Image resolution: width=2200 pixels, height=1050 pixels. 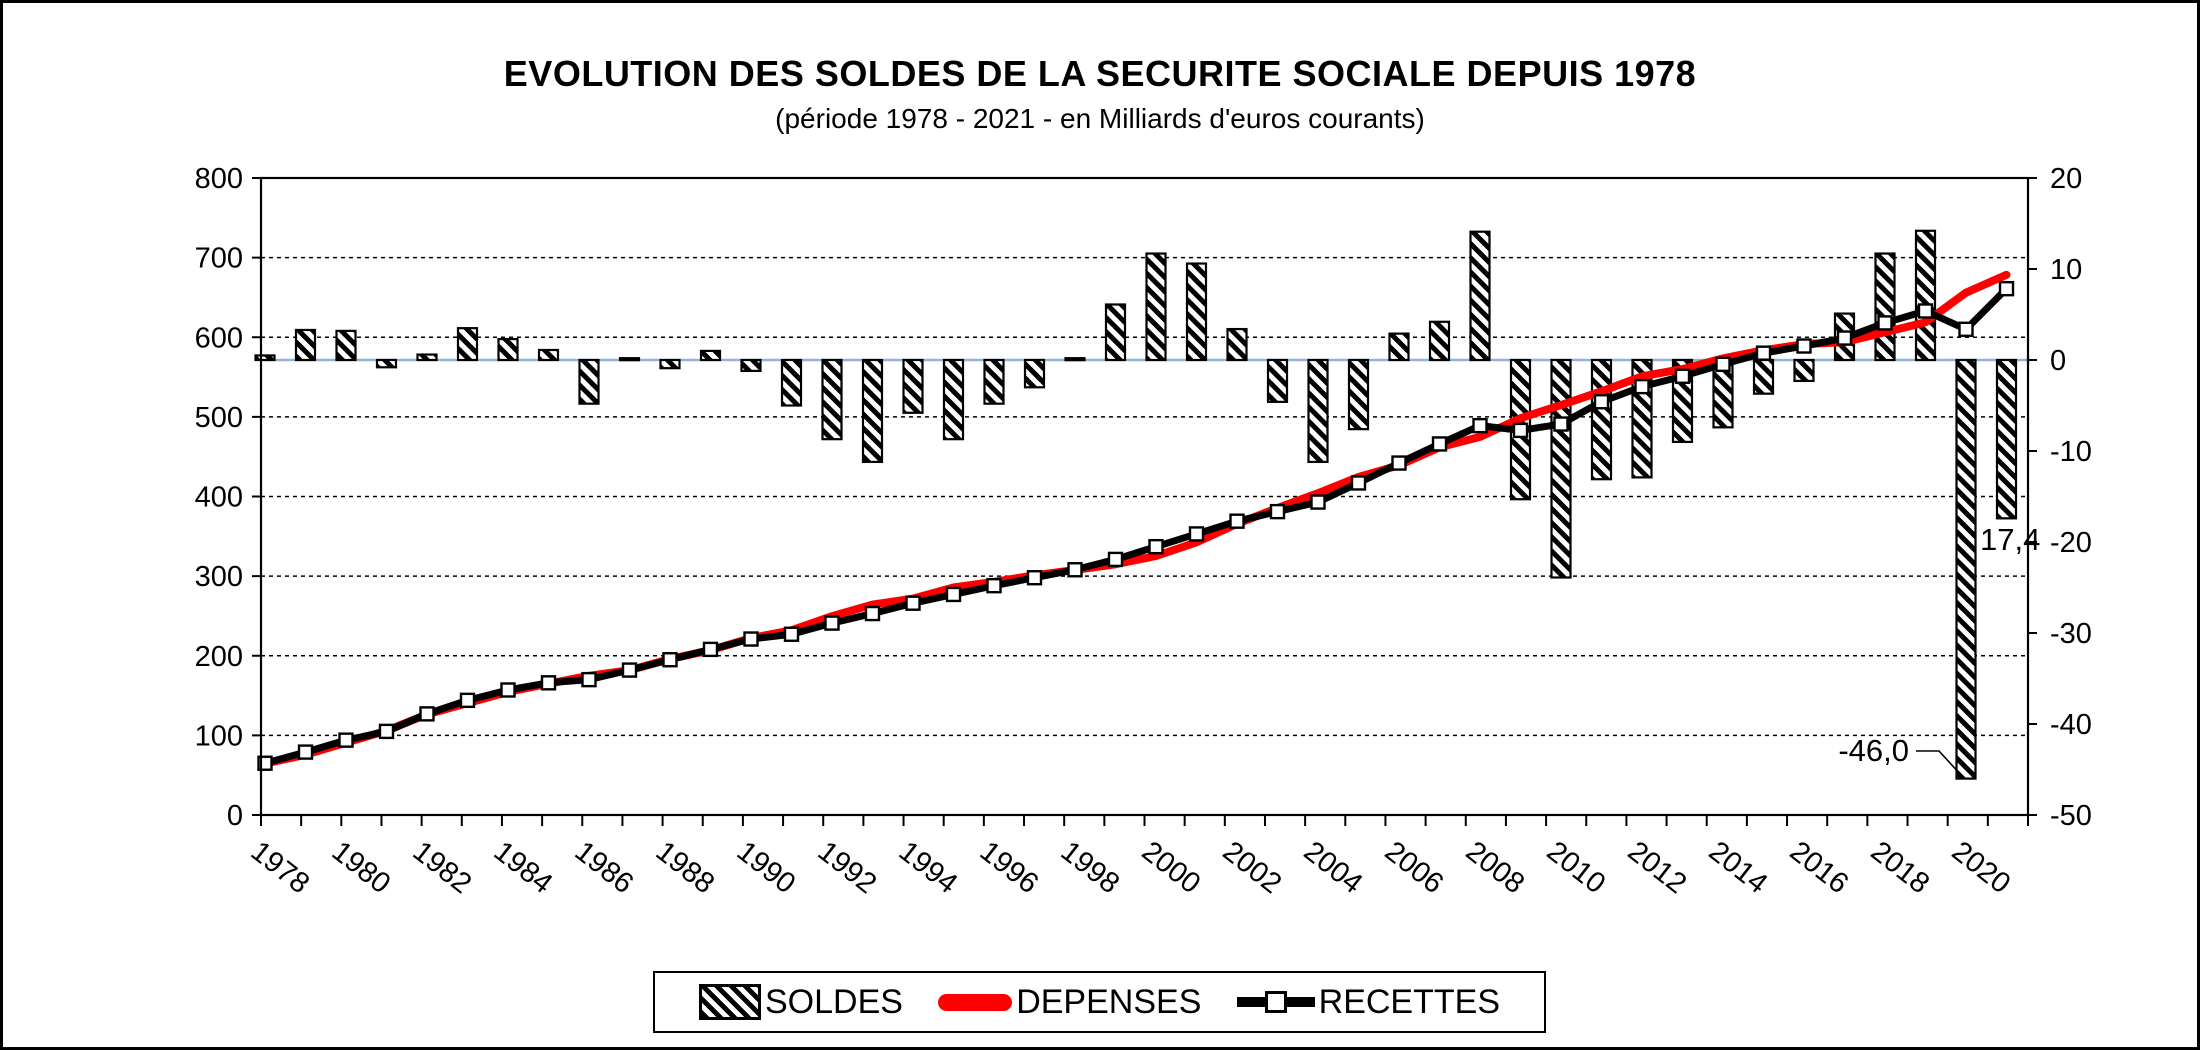 I want to click on recettes-marker-1982, so click(x=427, y=714).